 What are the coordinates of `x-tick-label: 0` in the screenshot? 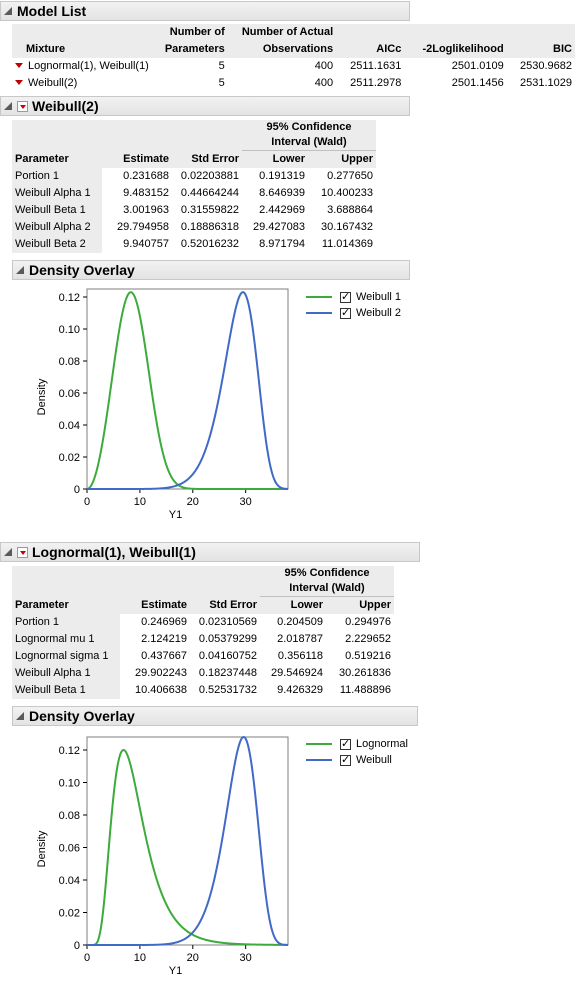 It's located at (87, 958).